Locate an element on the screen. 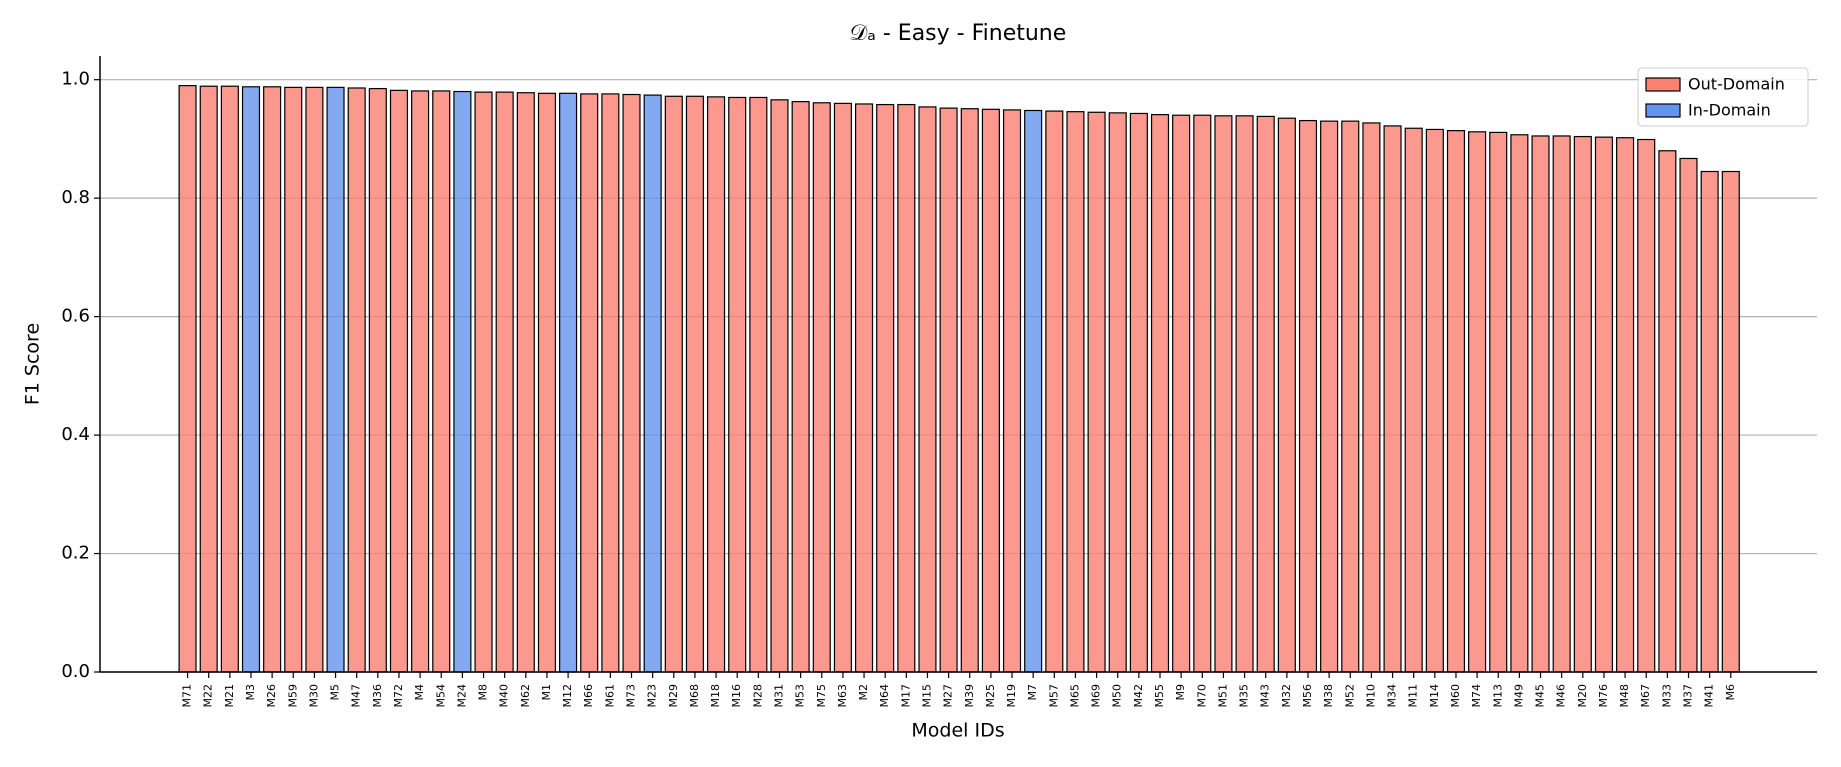 The height and width of the screenshot is (767, 1841). x-tick-label: M38 is located at coordinates (1328, 696).